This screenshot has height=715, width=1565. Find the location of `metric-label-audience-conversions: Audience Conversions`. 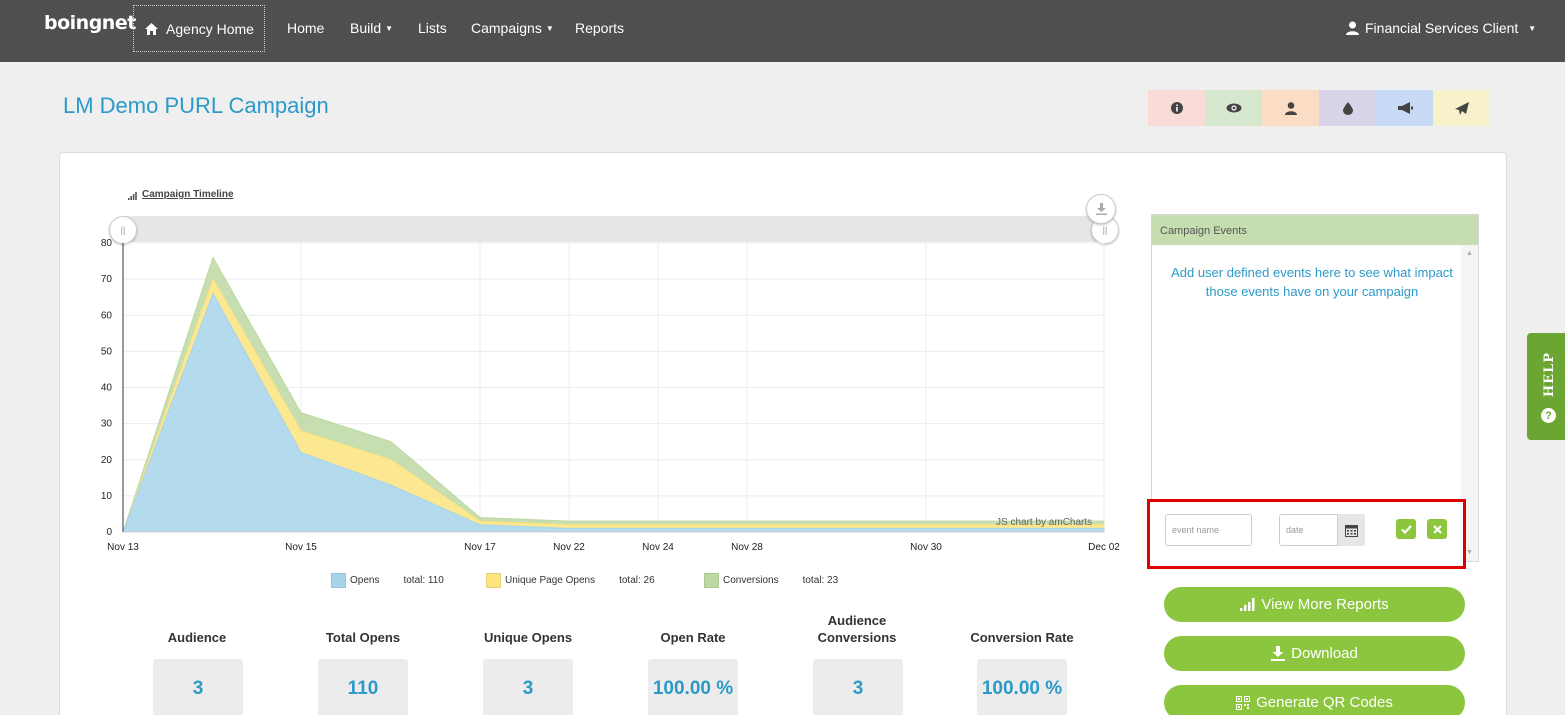

metric-label-audience-conversions: Audience Conversions is located at coordinates (857, 629).